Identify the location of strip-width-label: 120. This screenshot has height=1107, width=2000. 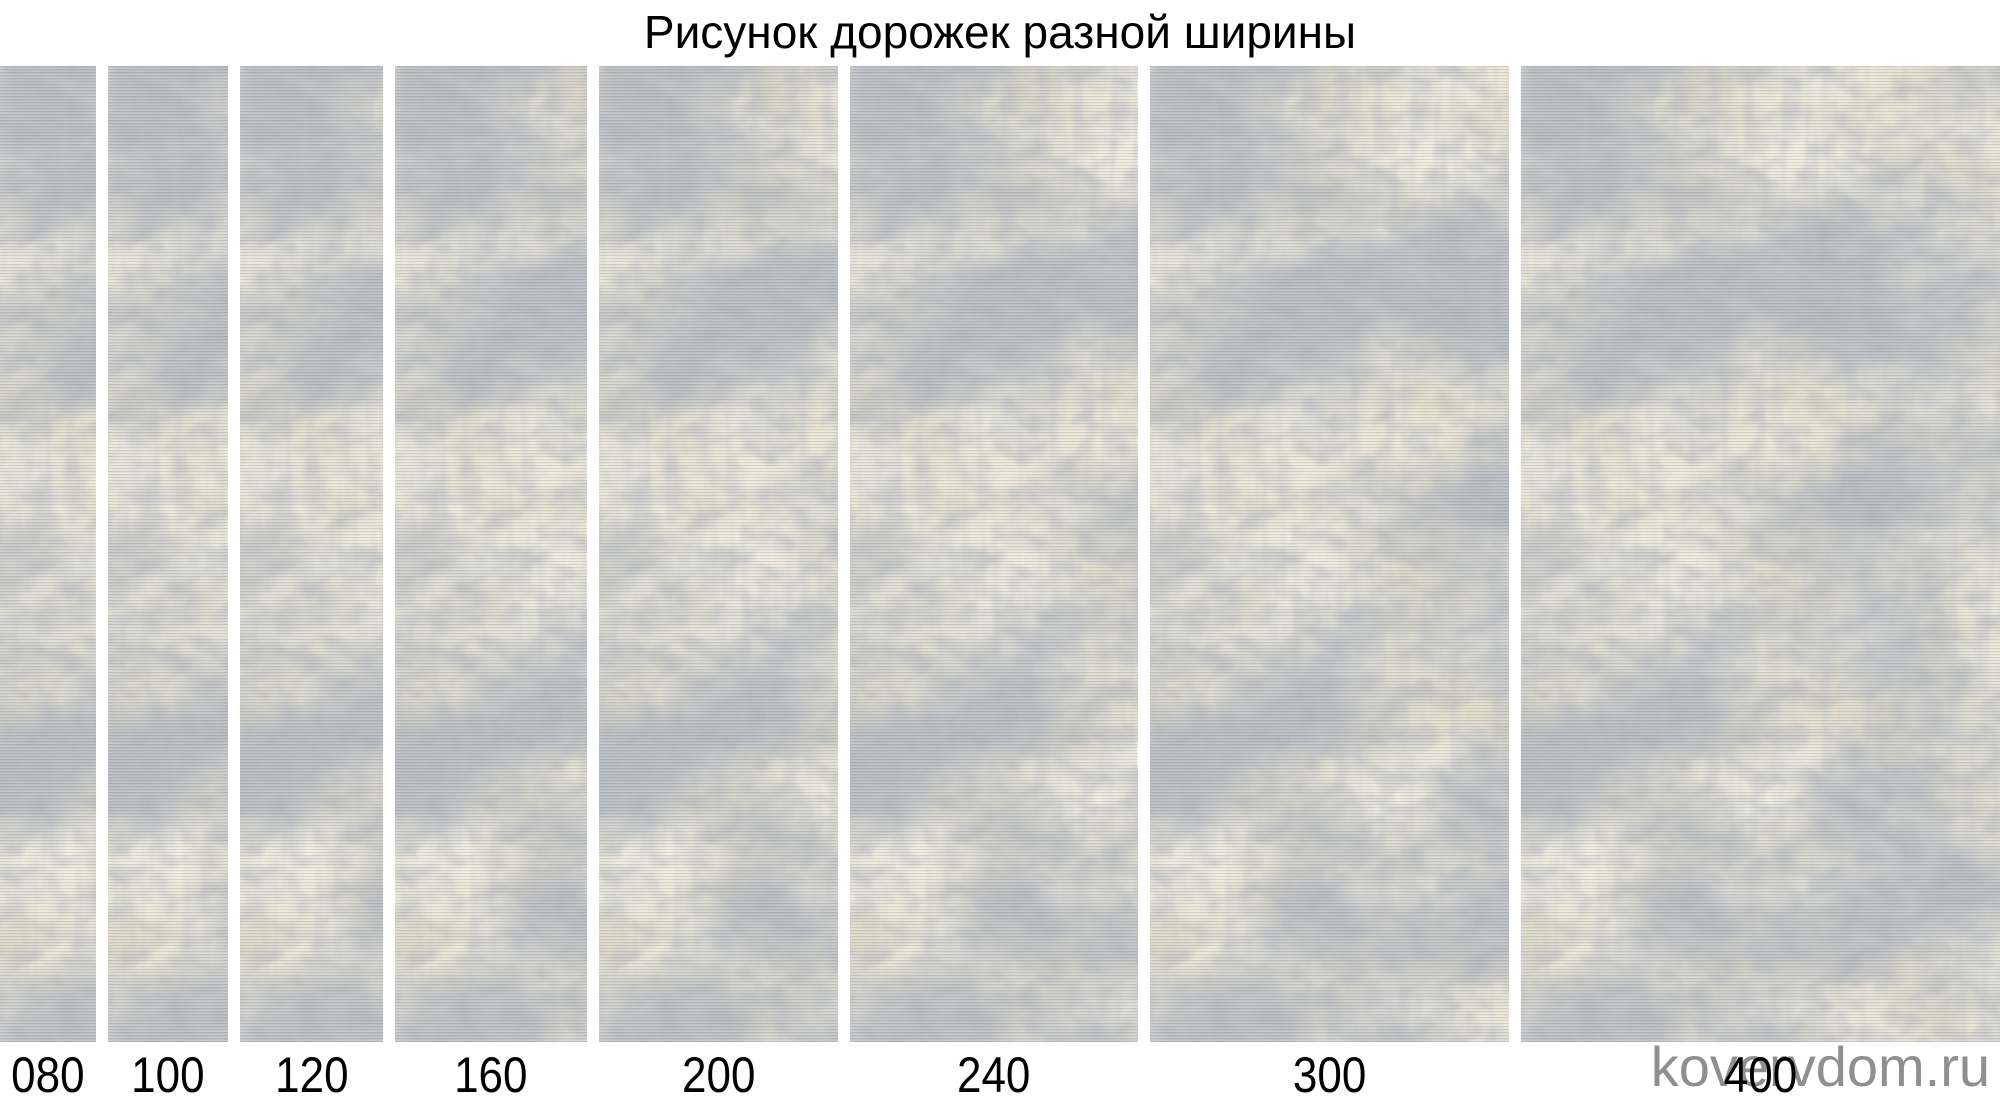
(311, 1074).